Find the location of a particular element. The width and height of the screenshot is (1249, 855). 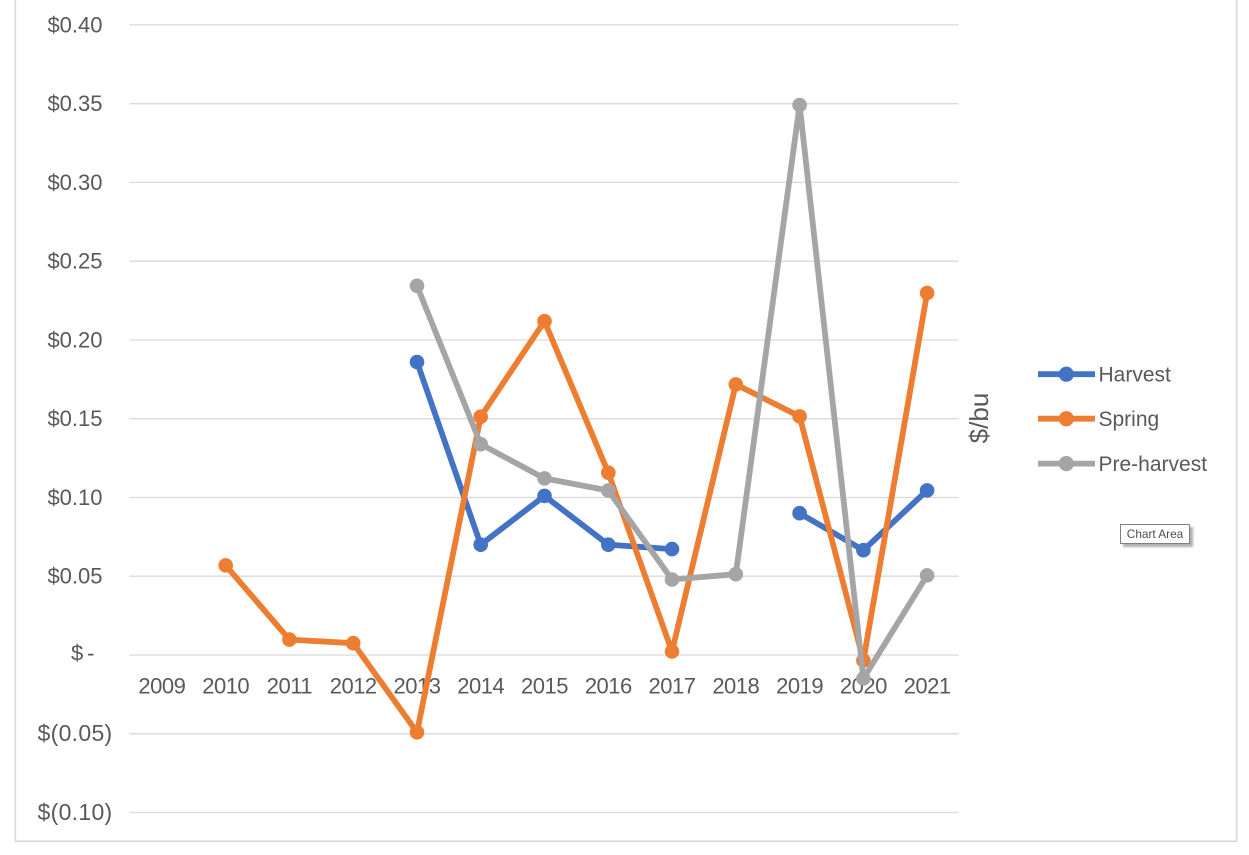

svg-text: 2011 is located at coordinates (290, 686).